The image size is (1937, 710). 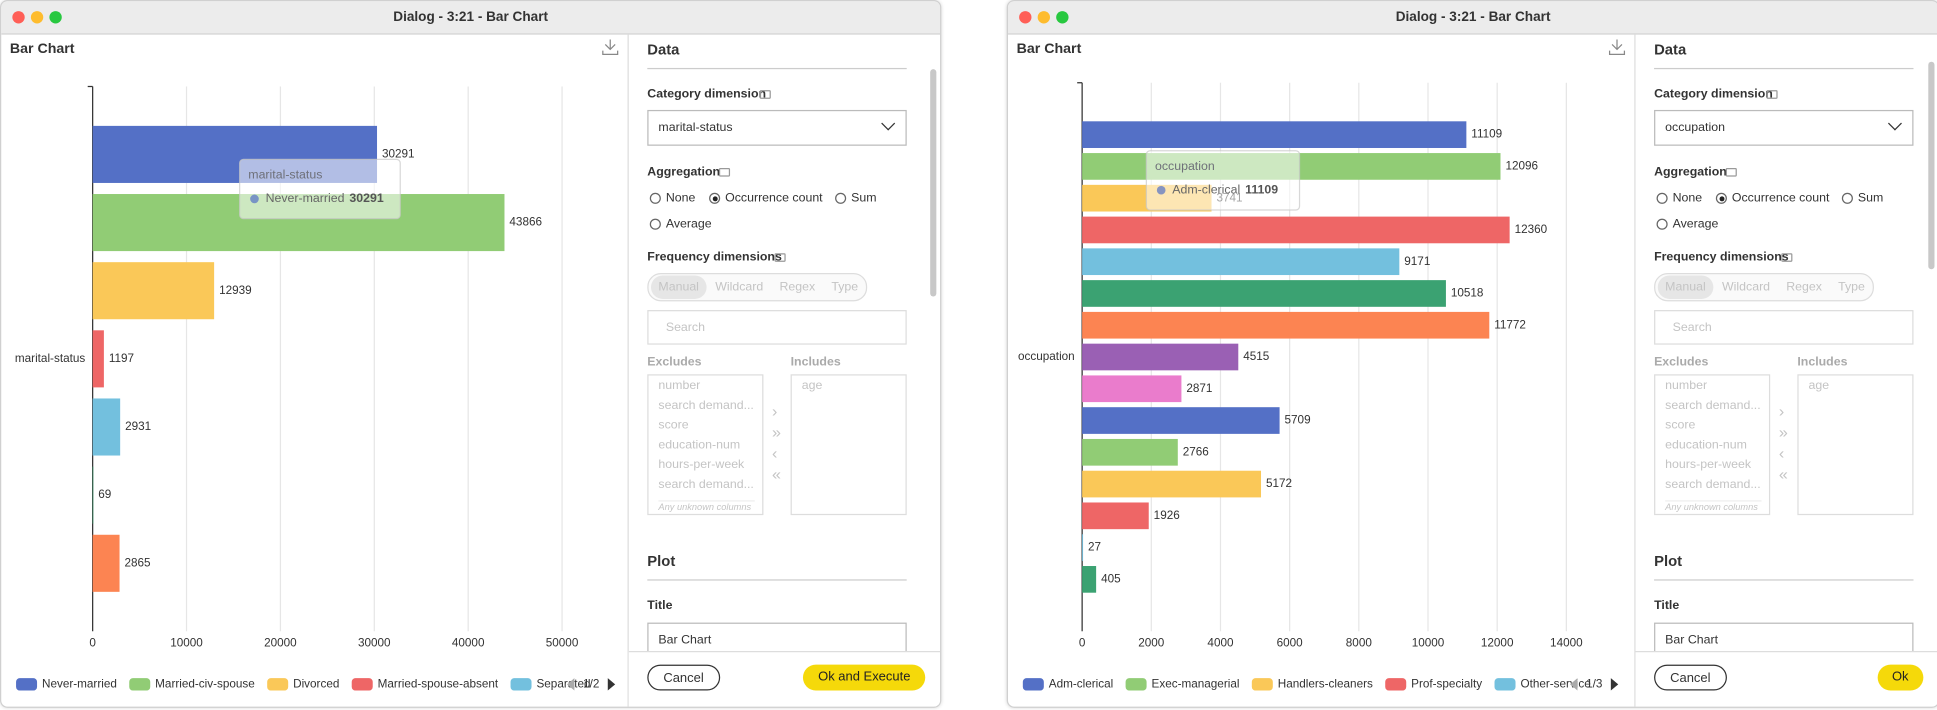 I want to click on bar-value-label: 11109, so click(x=1486, y=134).